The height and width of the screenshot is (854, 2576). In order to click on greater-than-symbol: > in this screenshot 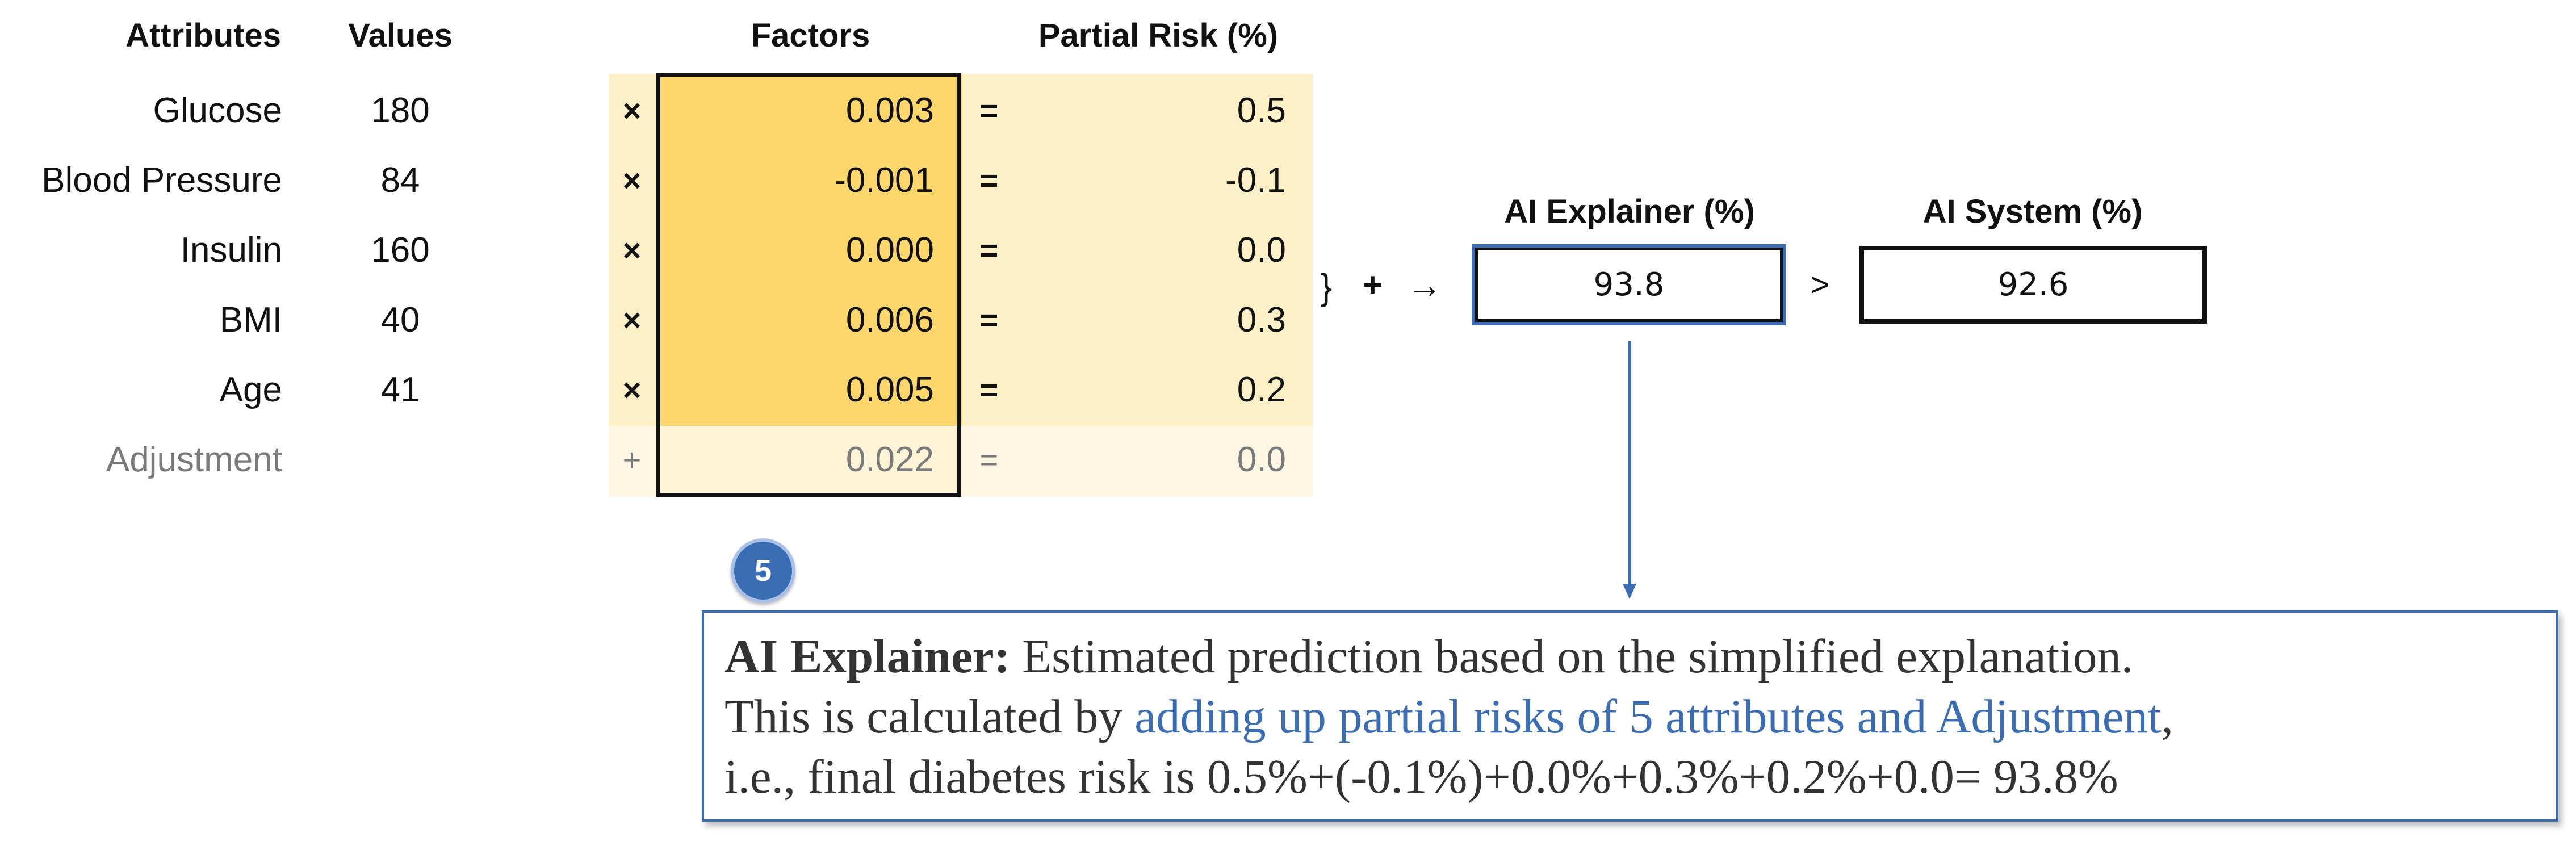, I will do `click(1819, 284)`.